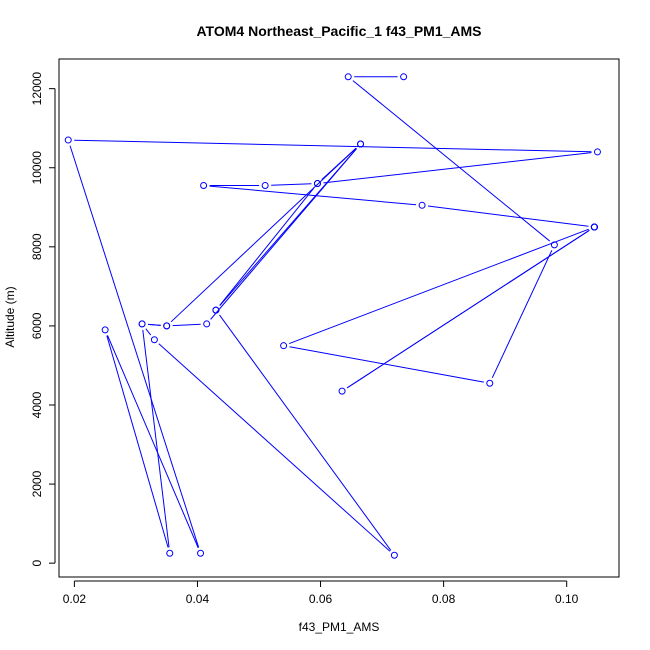 This screenshot has width=650, height=650. I want to click on y-tick-label: 6000, so click(37, 325).